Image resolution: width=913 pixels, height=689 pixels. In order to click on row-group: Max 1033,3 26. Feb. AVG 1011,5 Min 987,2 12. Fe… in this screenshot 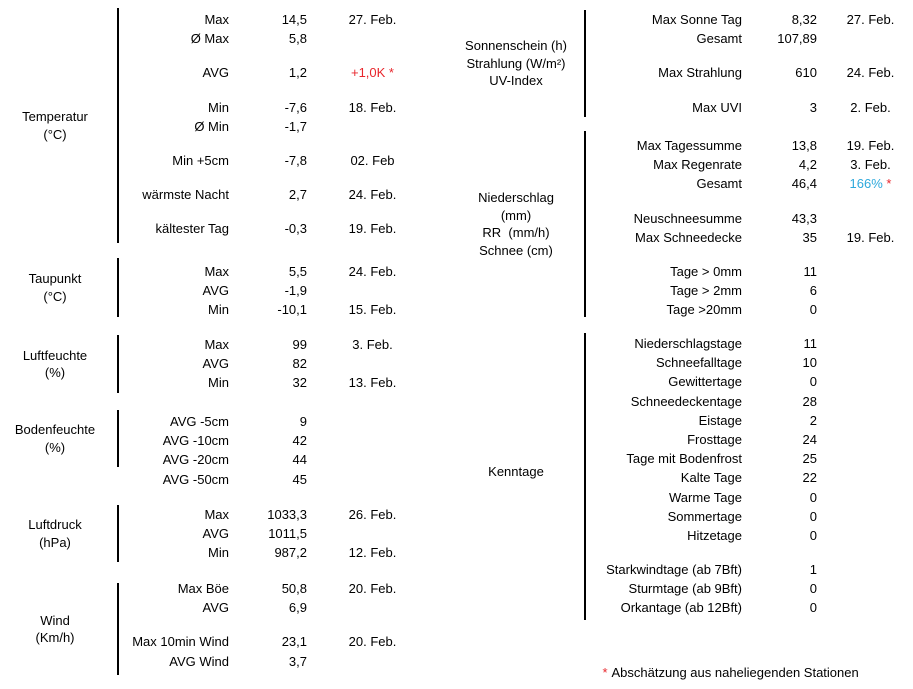, I will do `click(228, 534)`.